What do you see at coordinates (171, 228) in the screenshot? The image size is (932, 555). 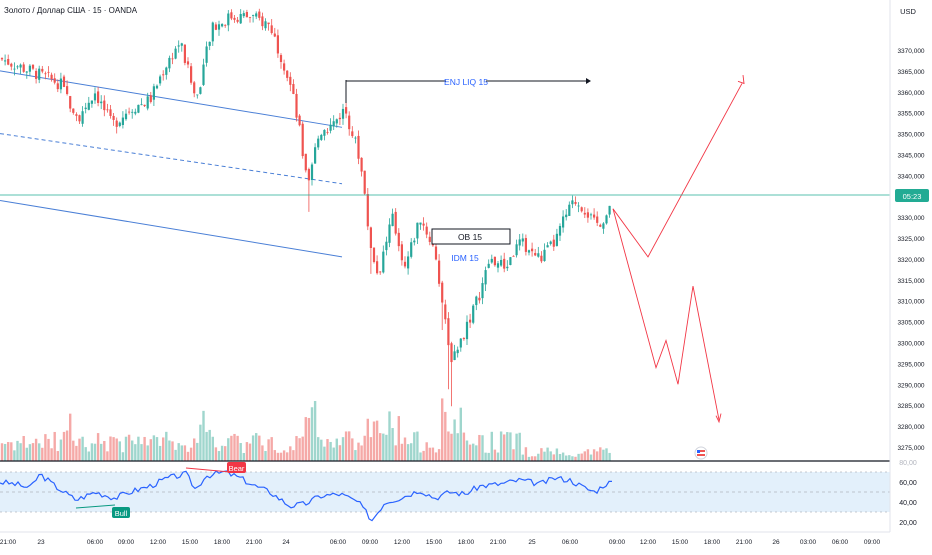 I see `lower-trendline` at bounding box center [171, 228].